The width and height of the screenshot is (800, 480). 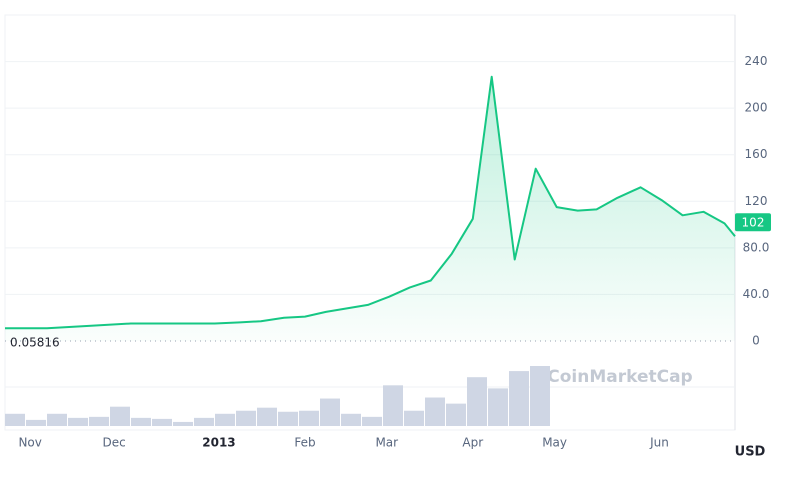 I want to click on y-tick-label: 40.0, so click(x=756, y=294).